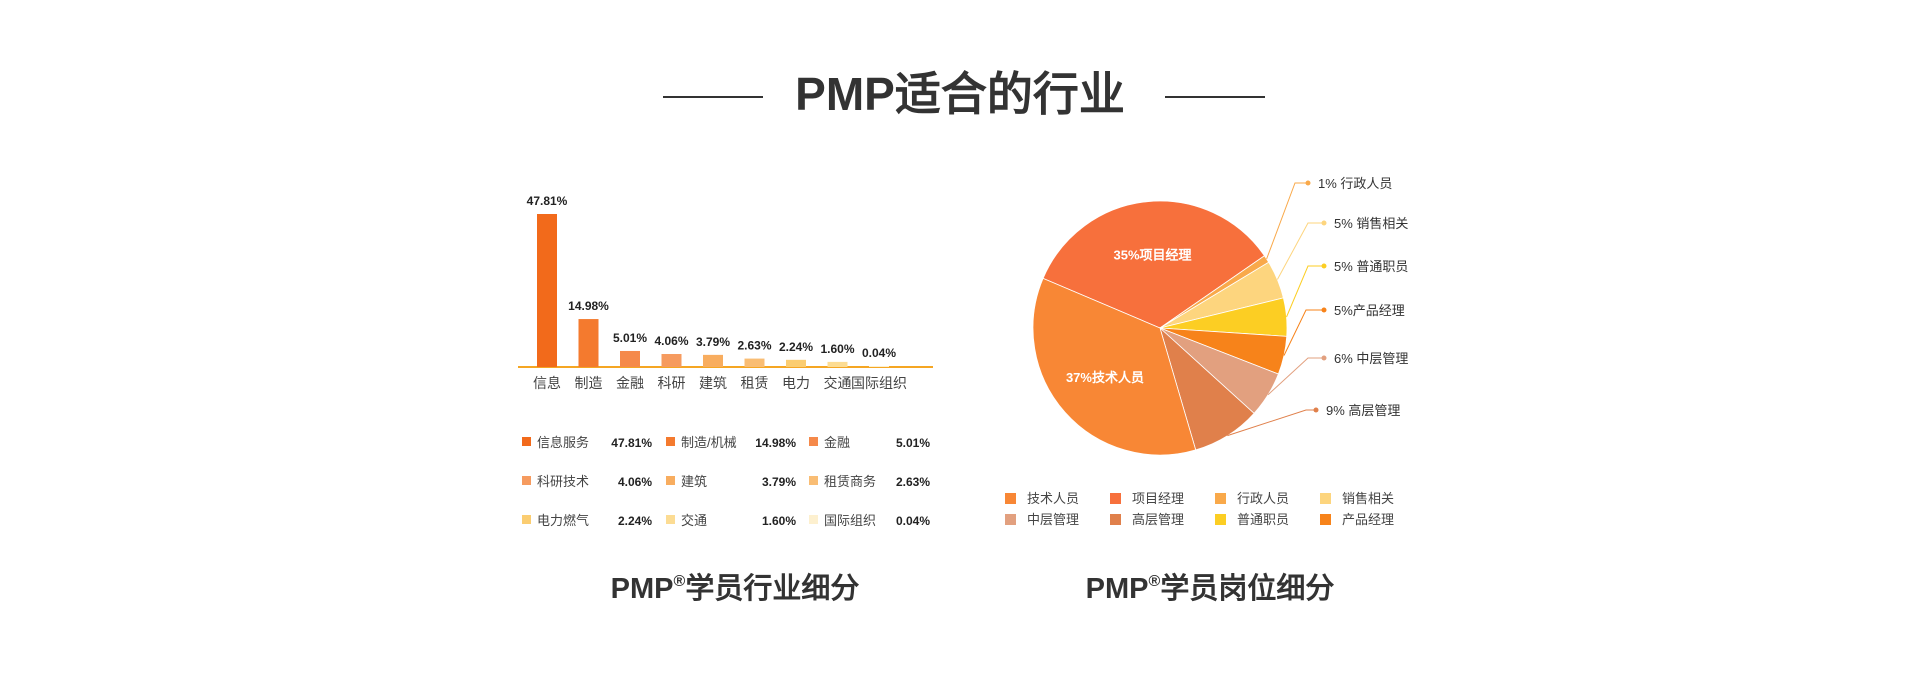  What do you see at coordinates (1053, 498) in the screenshot?
I see `pie-legend-label: 技术人员` at bounding box center [1053, 498].